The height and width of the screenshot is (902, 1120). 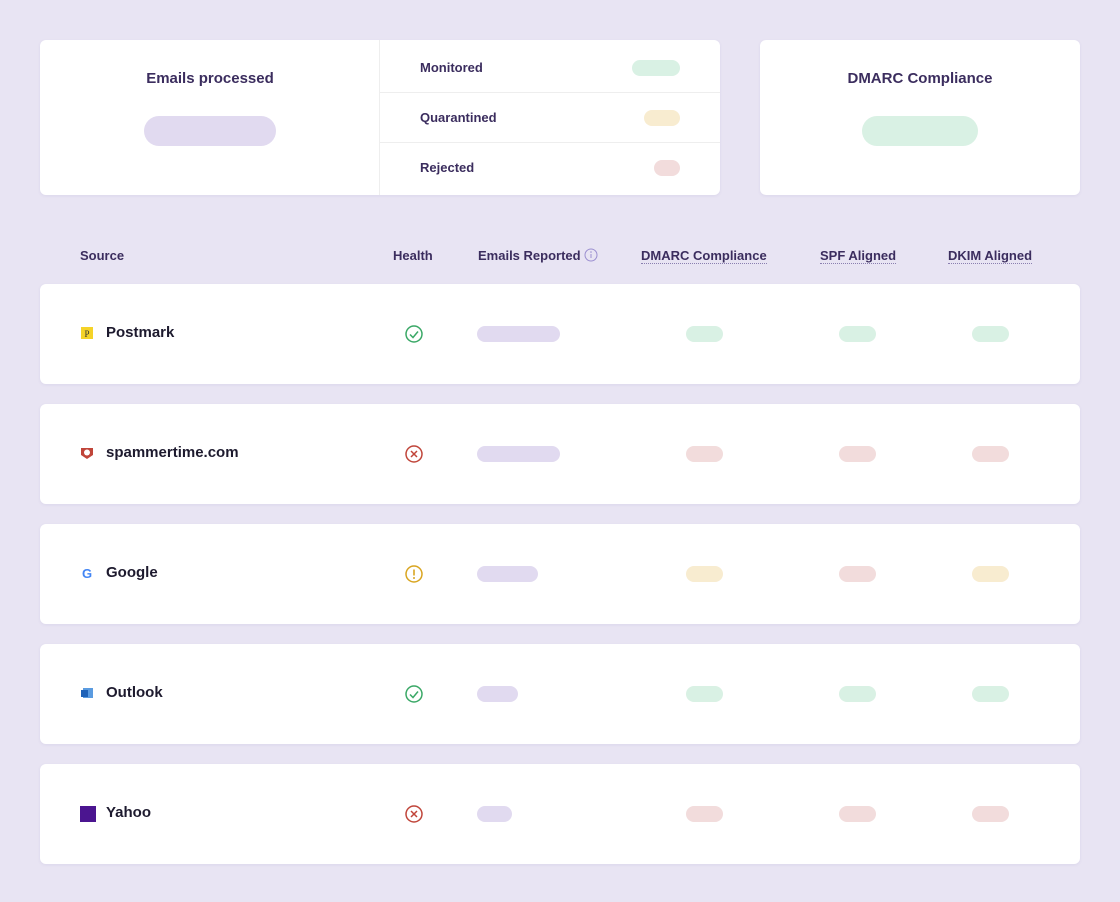 I want to click on breakdown-label: Monitored, so click(x=451, y=67).